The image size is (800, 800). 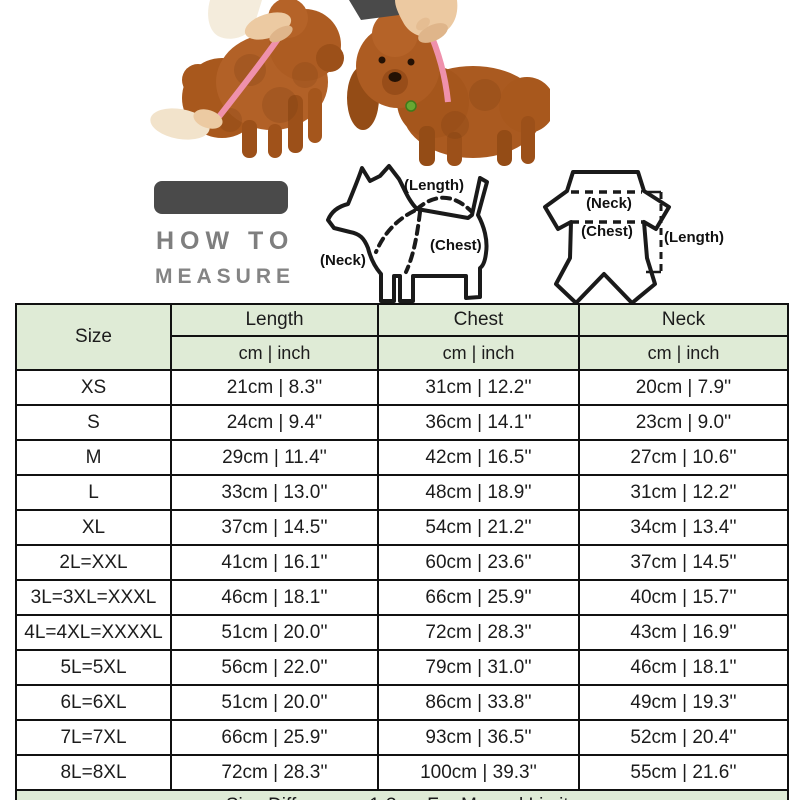 What do you see at coordinates (274, 597) in the screenshot?
I see `length-cell: 46cm | 18.1''` at bounding box center [274, 597].